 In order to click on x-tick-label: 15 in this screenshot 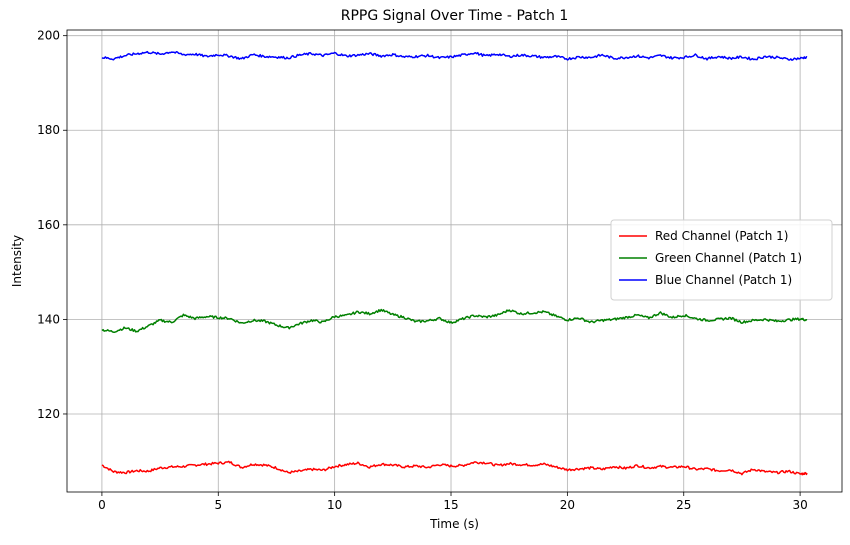, I will do `click(450, 505)`.